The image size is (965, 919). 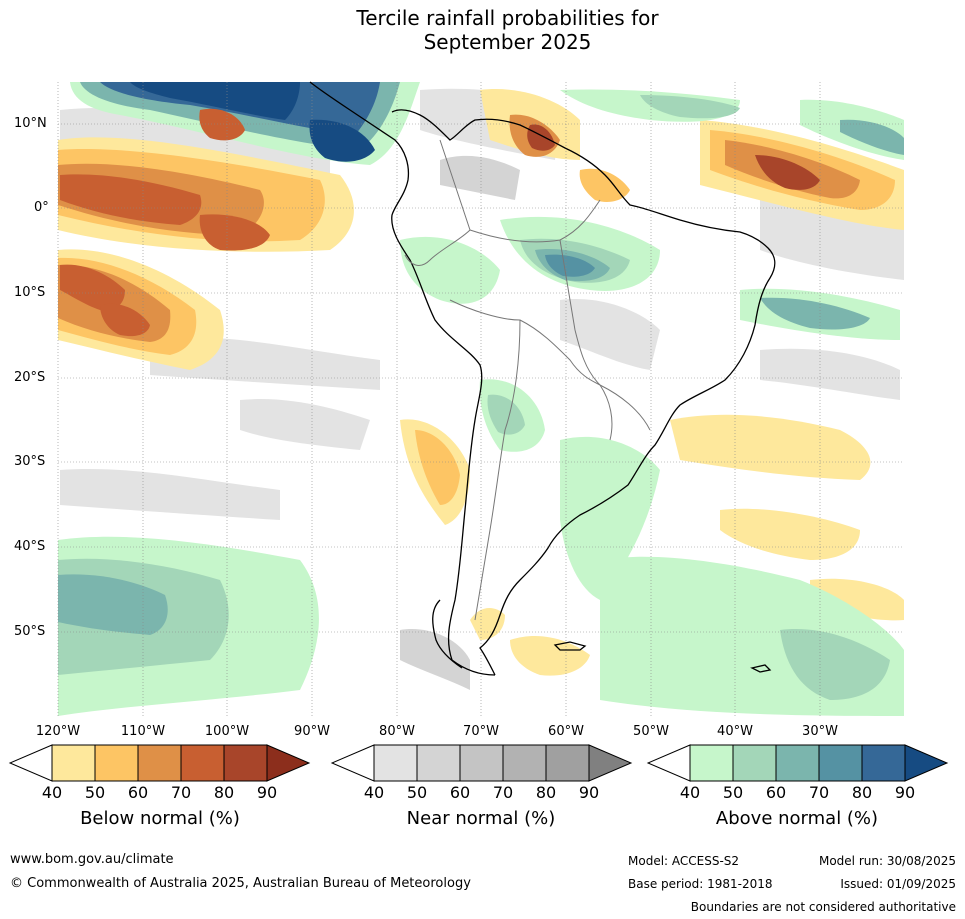 I want to click on colorbar-below-title: Below normal (%), so click(x=160, y=818).